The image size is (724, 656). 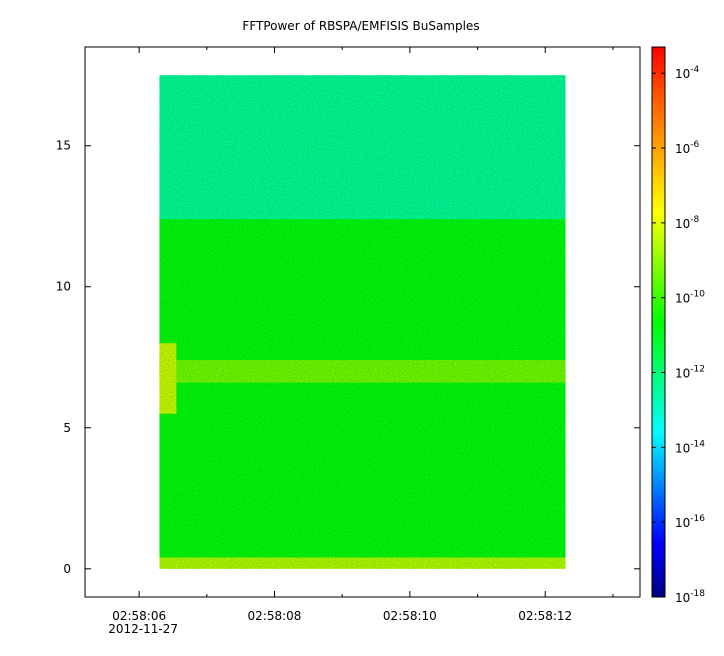 I want to click on y-tick-label: 15, so click(x=63, y=146).